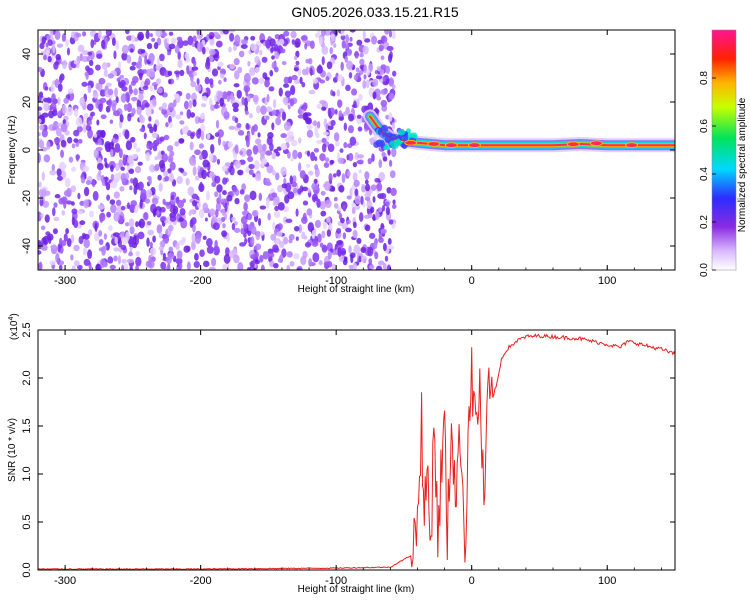 The width and height of the screenshot is (750, 600). What do you see at coordinates (27, 102) in the screenshot?
I see `spectrogram-y-tick-label: 20` at bounding box center [27, 102].